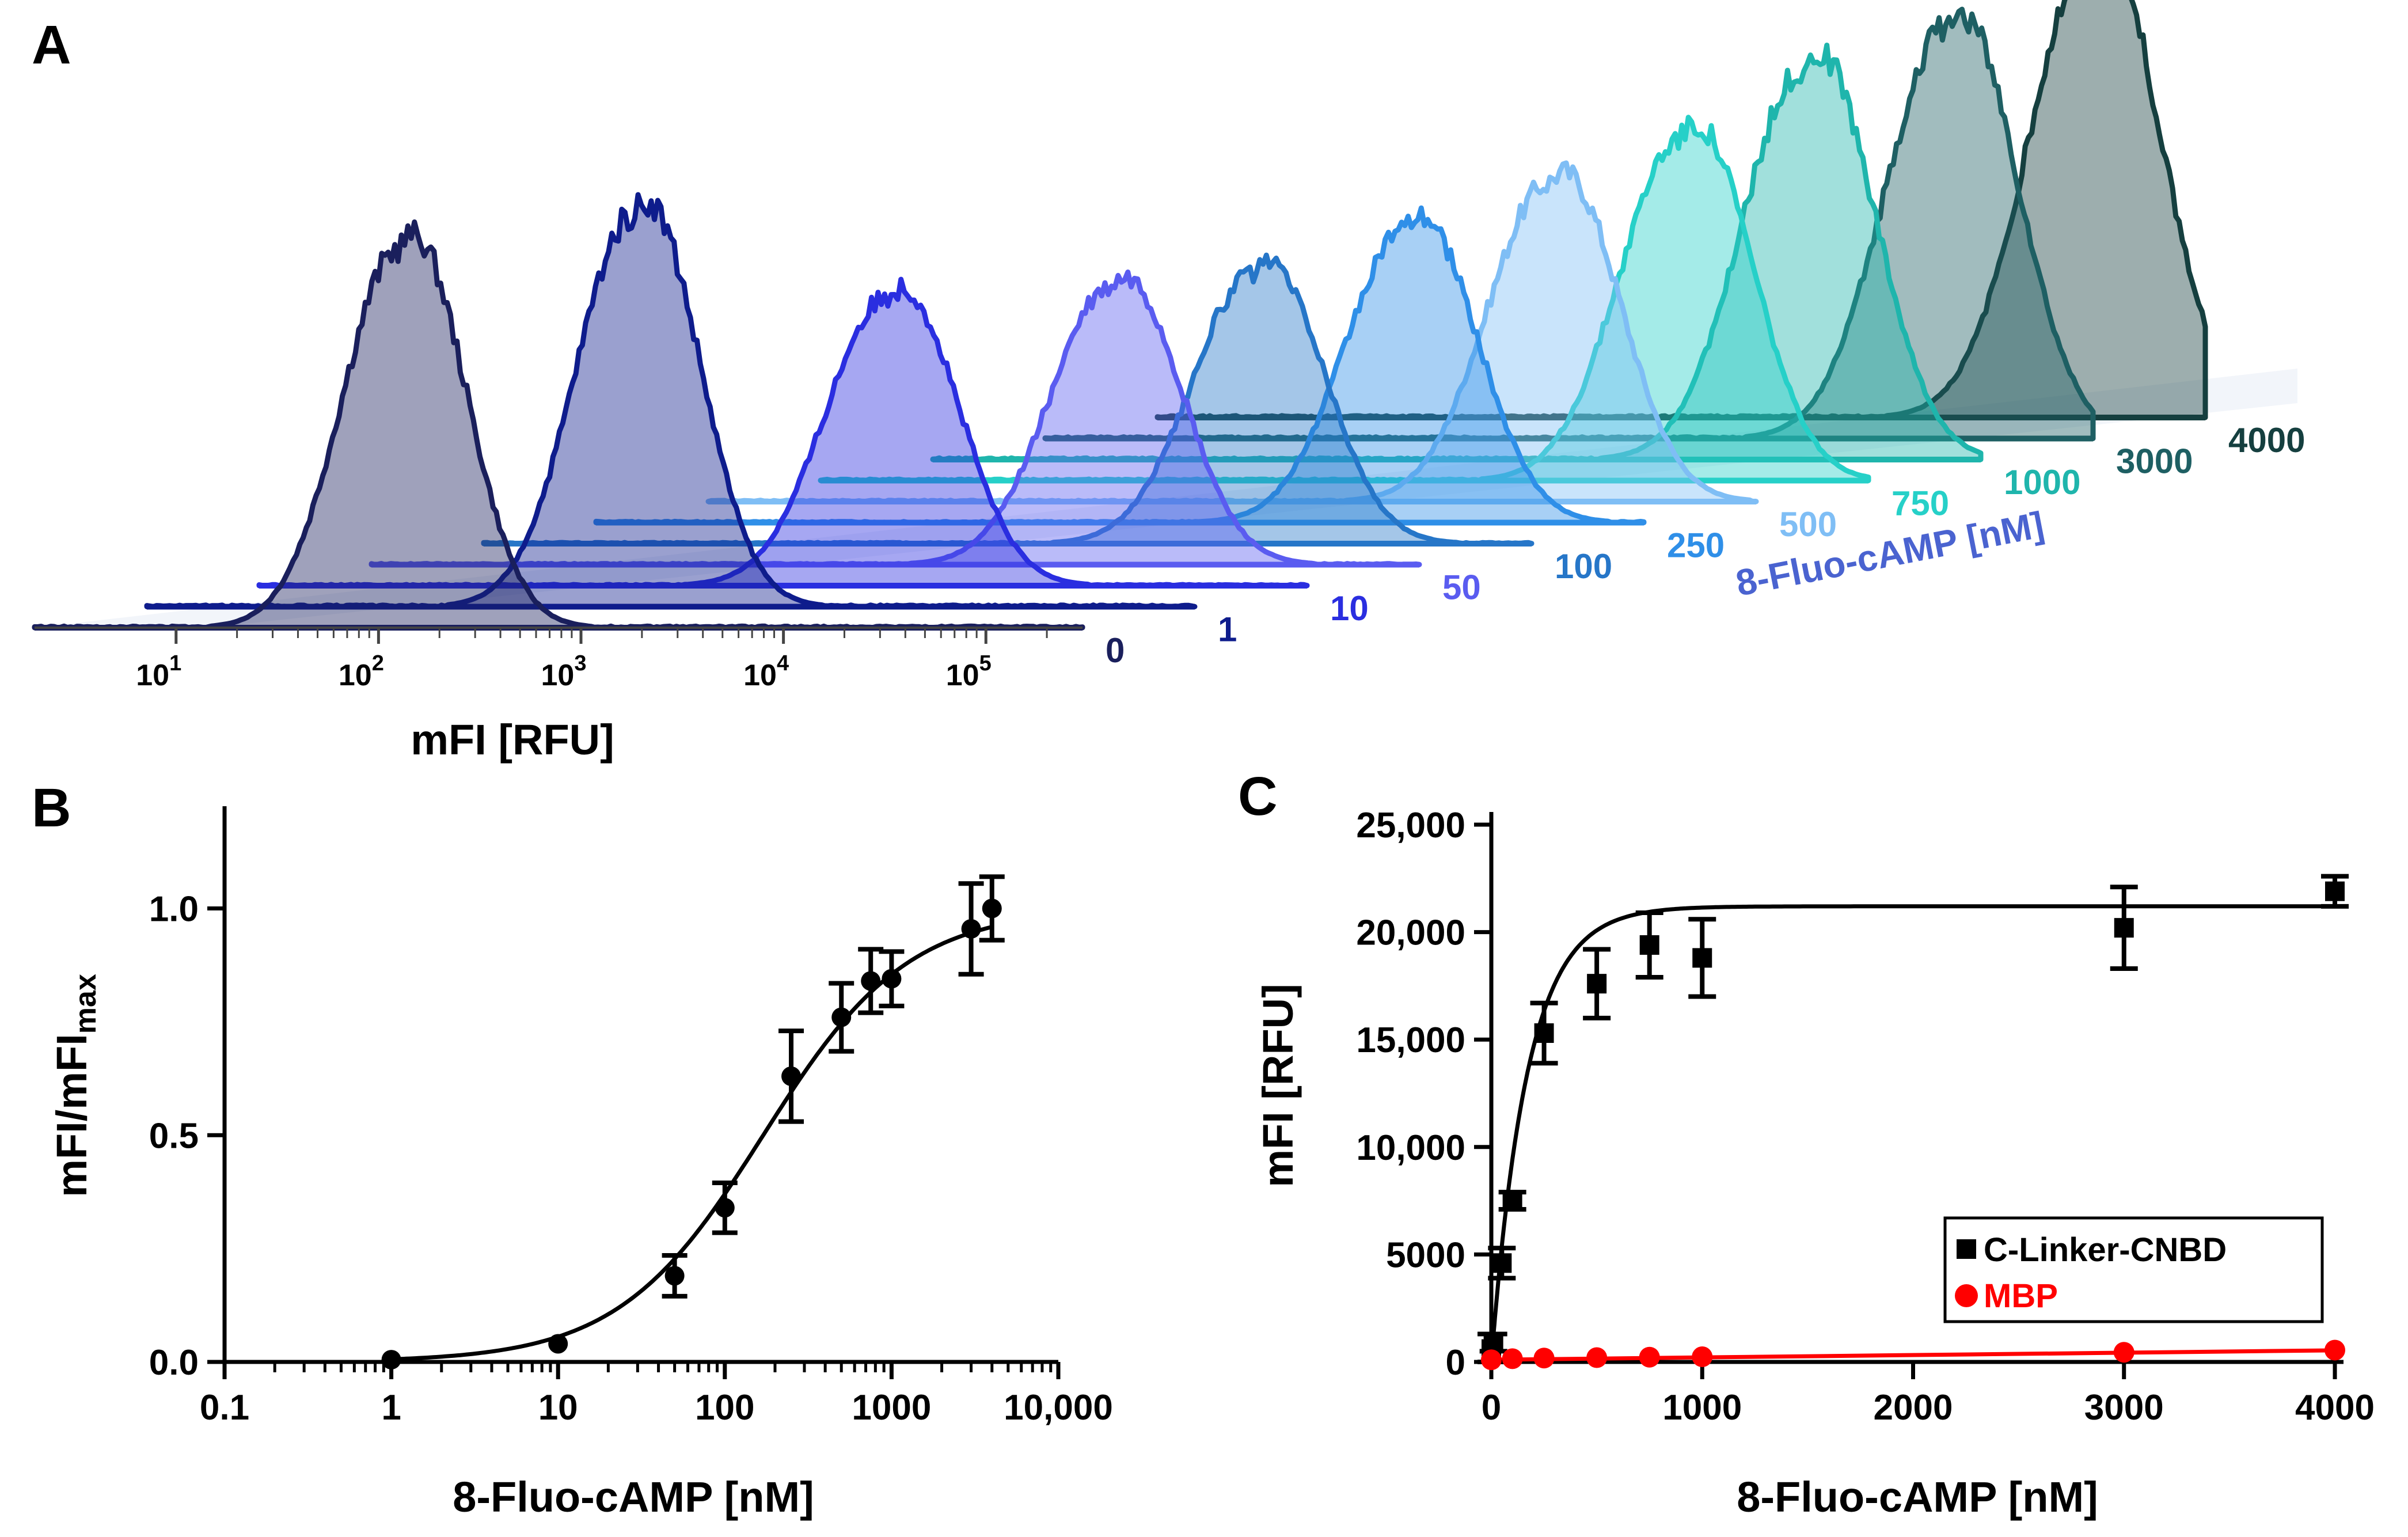  Describe the element at coordinates (658, 660) in the screenshot. I see `panel-a-x-tick-3: 103` at that location.